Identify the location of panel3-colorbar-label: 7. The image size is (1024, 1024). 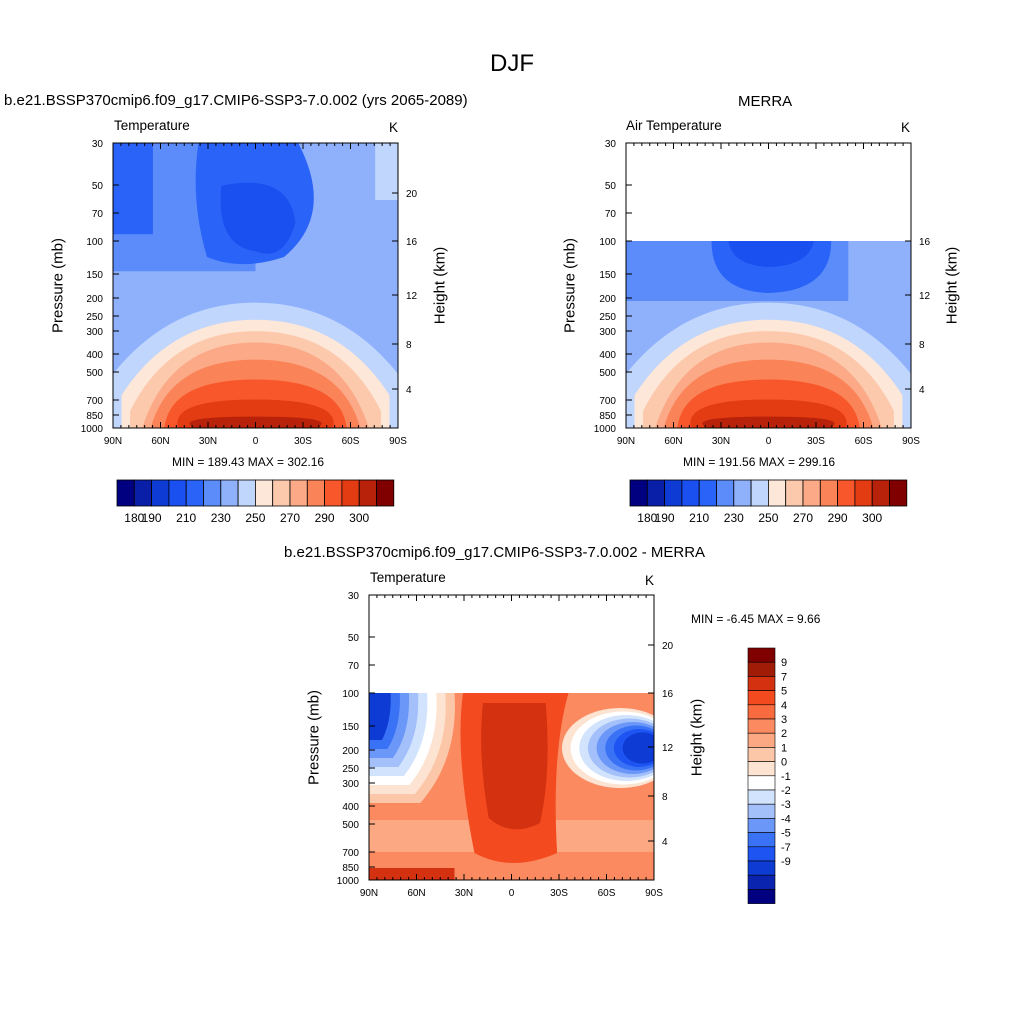
(784, 677).